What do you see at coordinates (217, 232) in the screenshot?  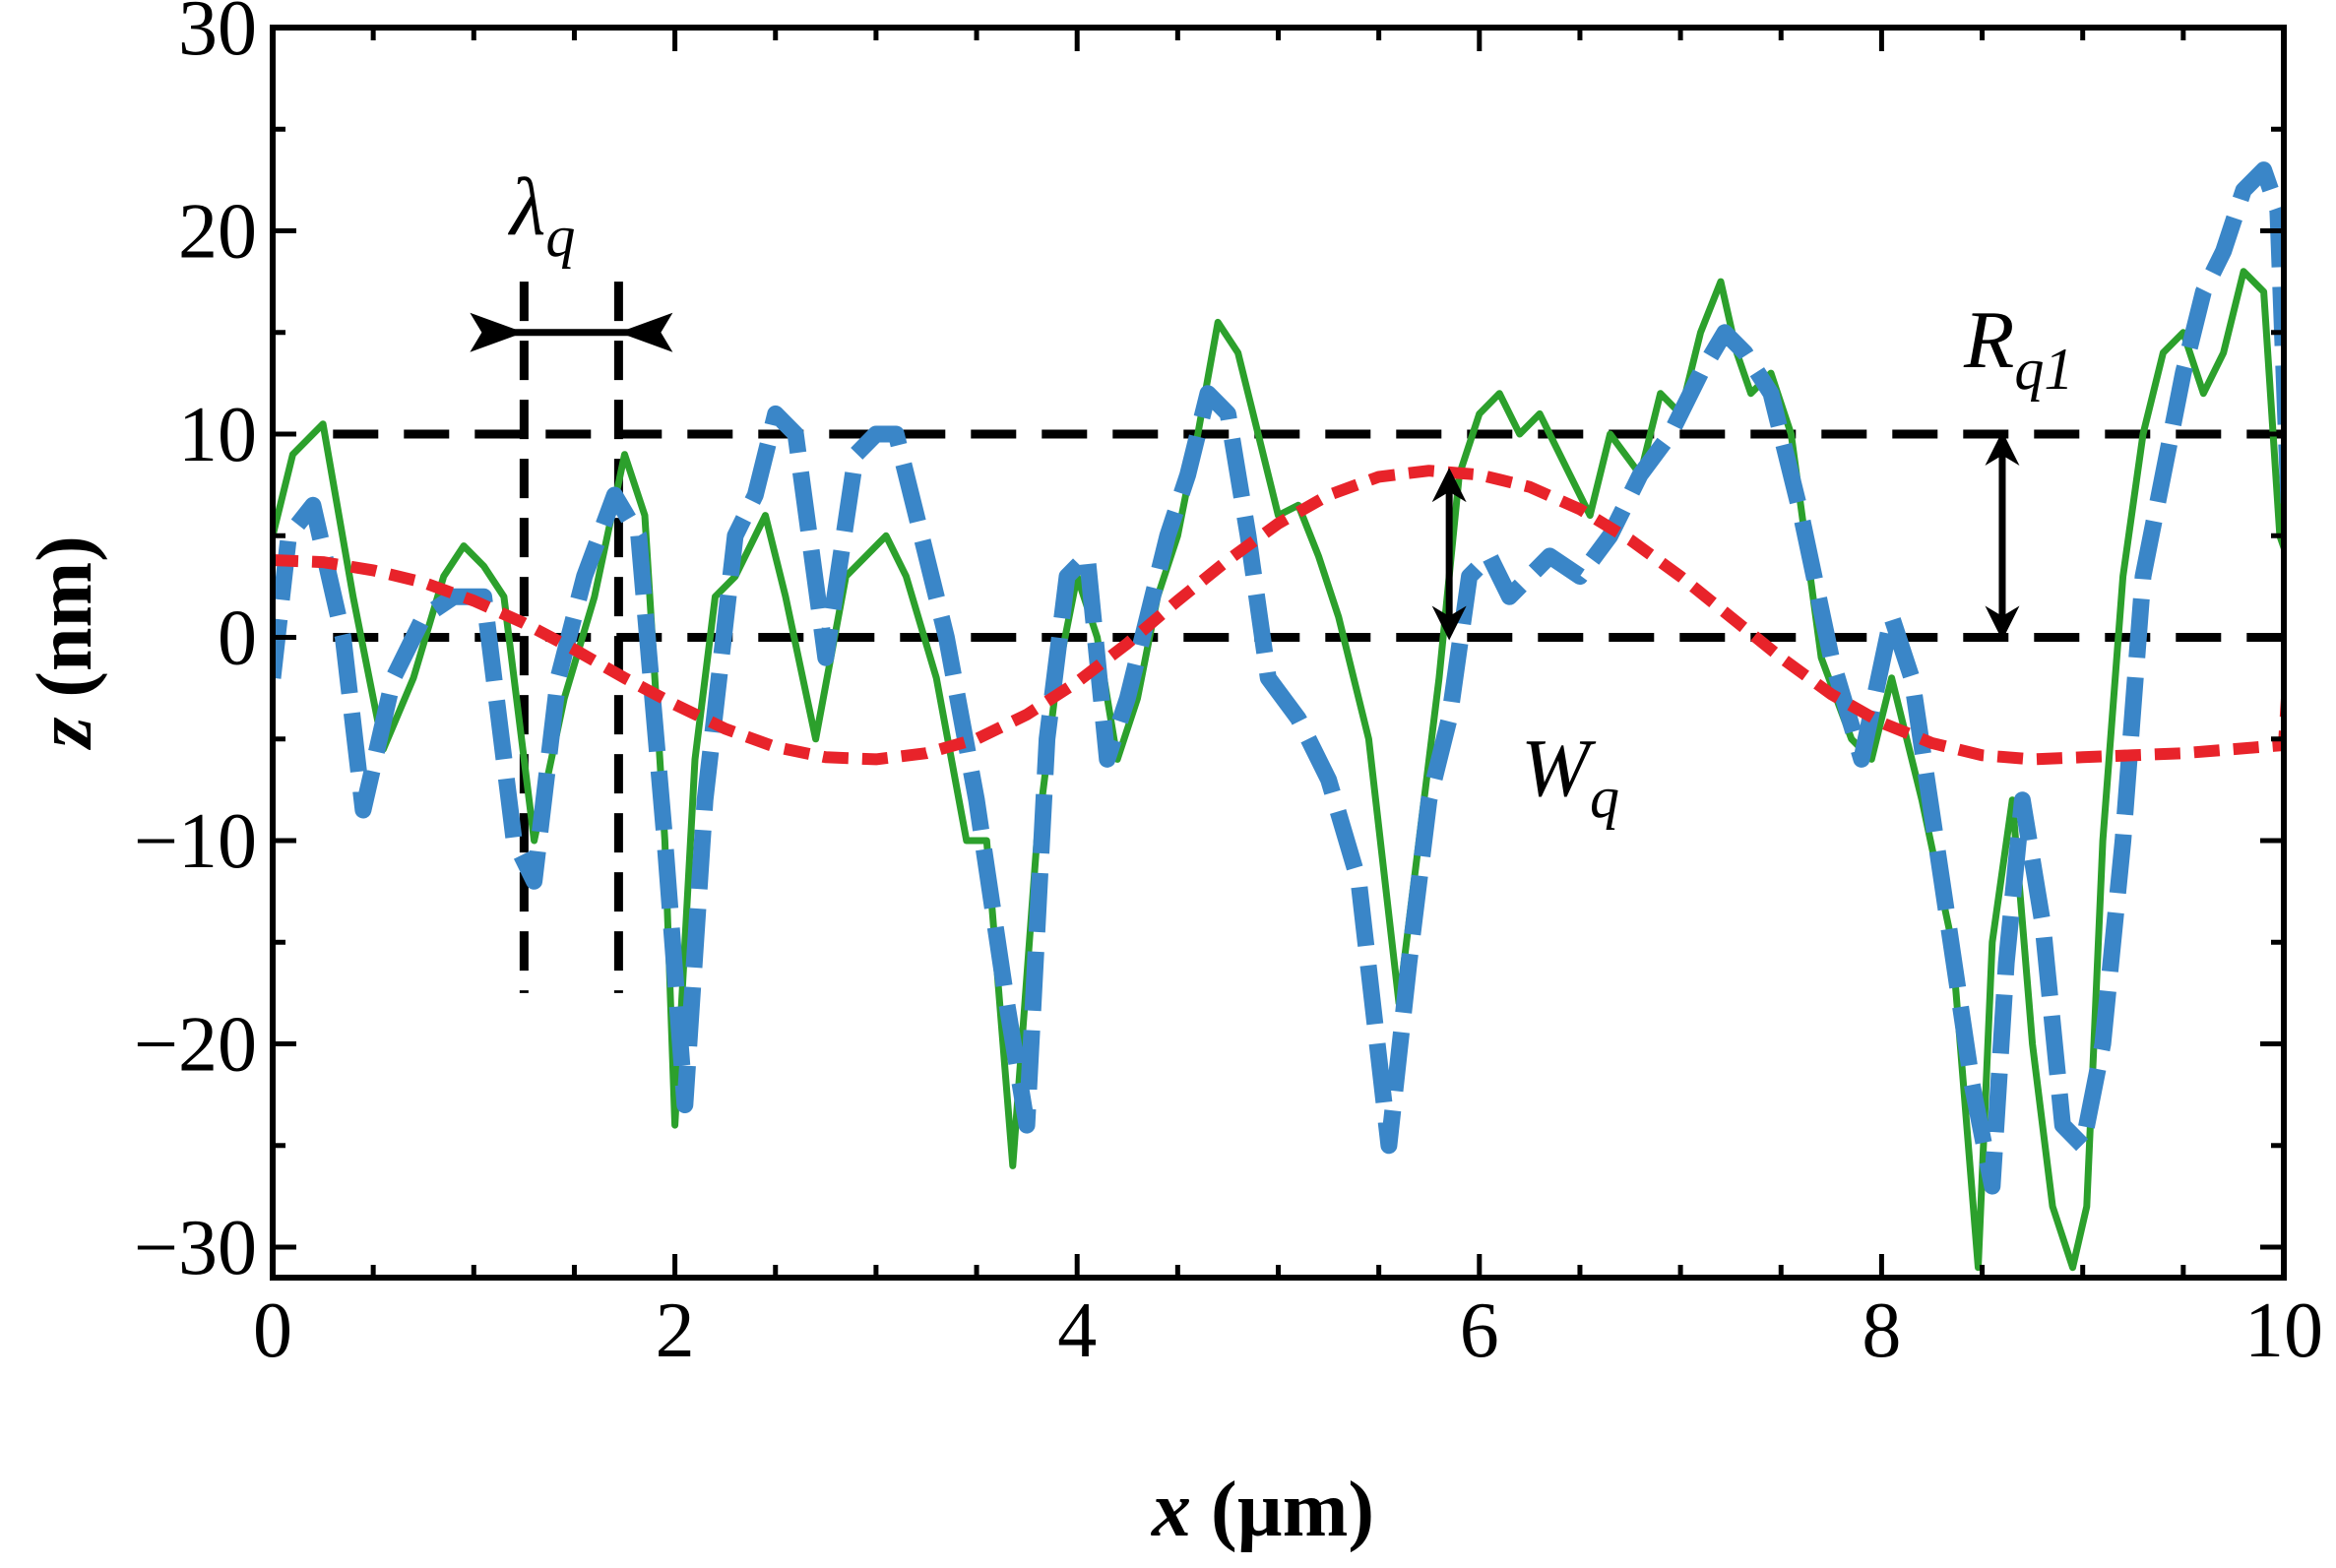 I see `y-tick-label: 20` at bounding box center [217, 232].